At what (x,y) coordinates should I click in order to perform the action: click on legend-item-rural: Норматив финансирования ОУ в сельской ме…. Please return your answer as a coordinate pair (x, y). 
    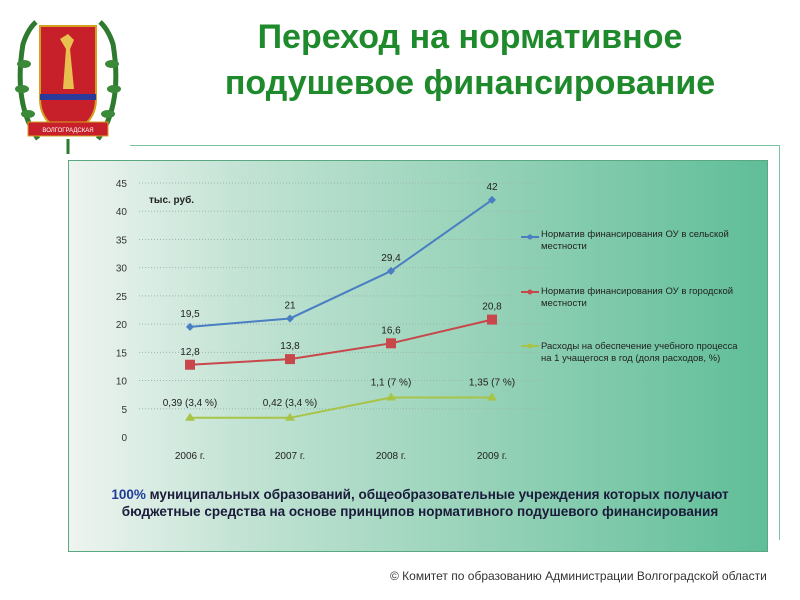
    Looking at the image, I should click on (651, 241).